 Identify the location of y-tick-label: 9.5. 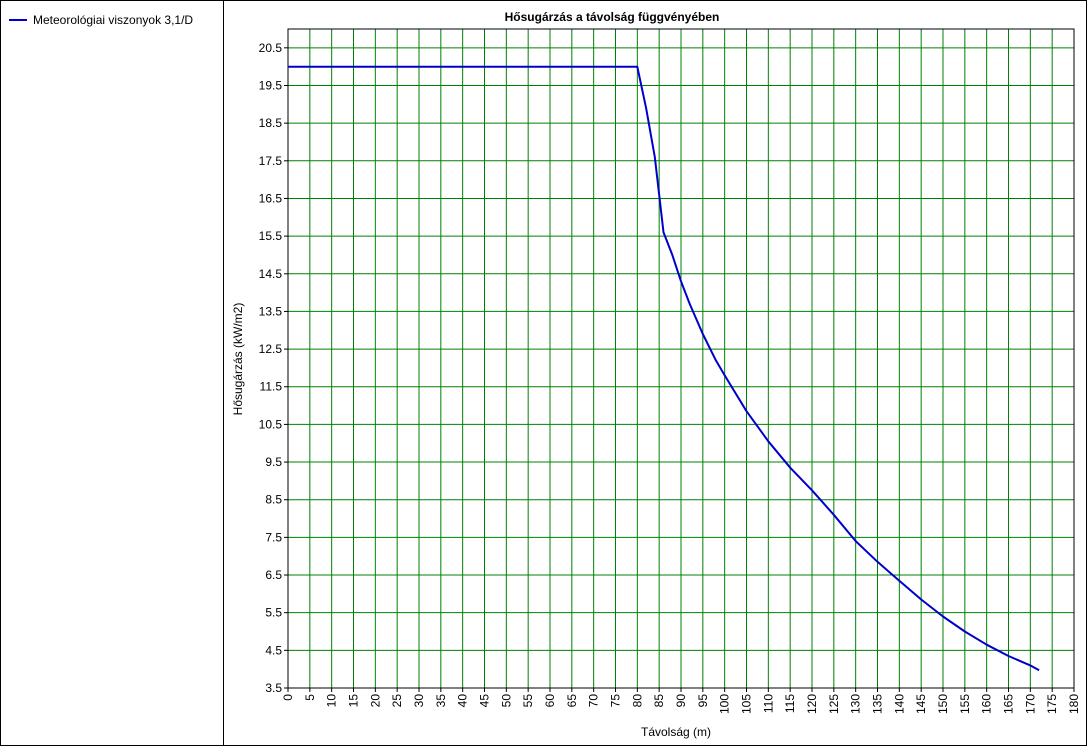
(273, 462).